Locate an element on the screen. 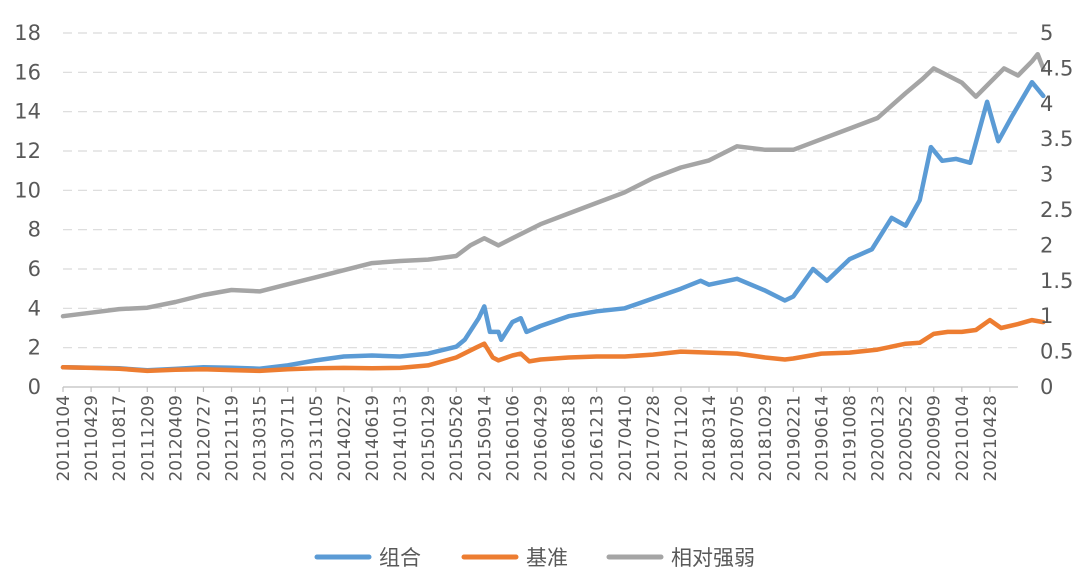  x-tick-label: 20170410 is located at coordinates (626, 438).